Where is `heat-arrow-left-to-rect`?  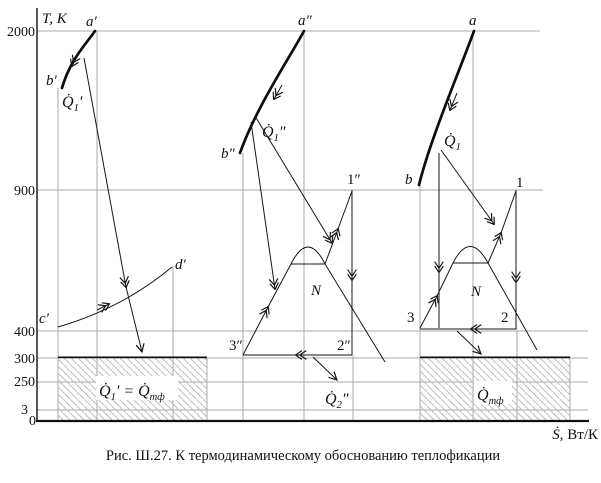
heat-arrow-left-to-rect is located at coordinates (135, 320).